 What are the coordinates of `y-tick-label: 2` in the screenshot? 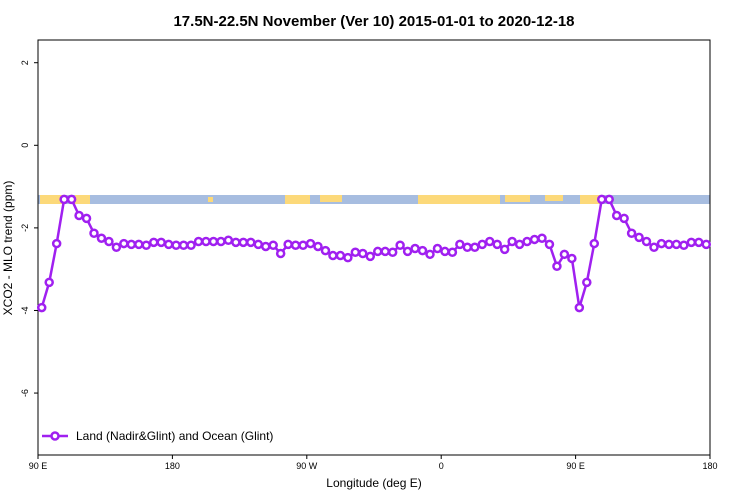 It's located at (25, 62).